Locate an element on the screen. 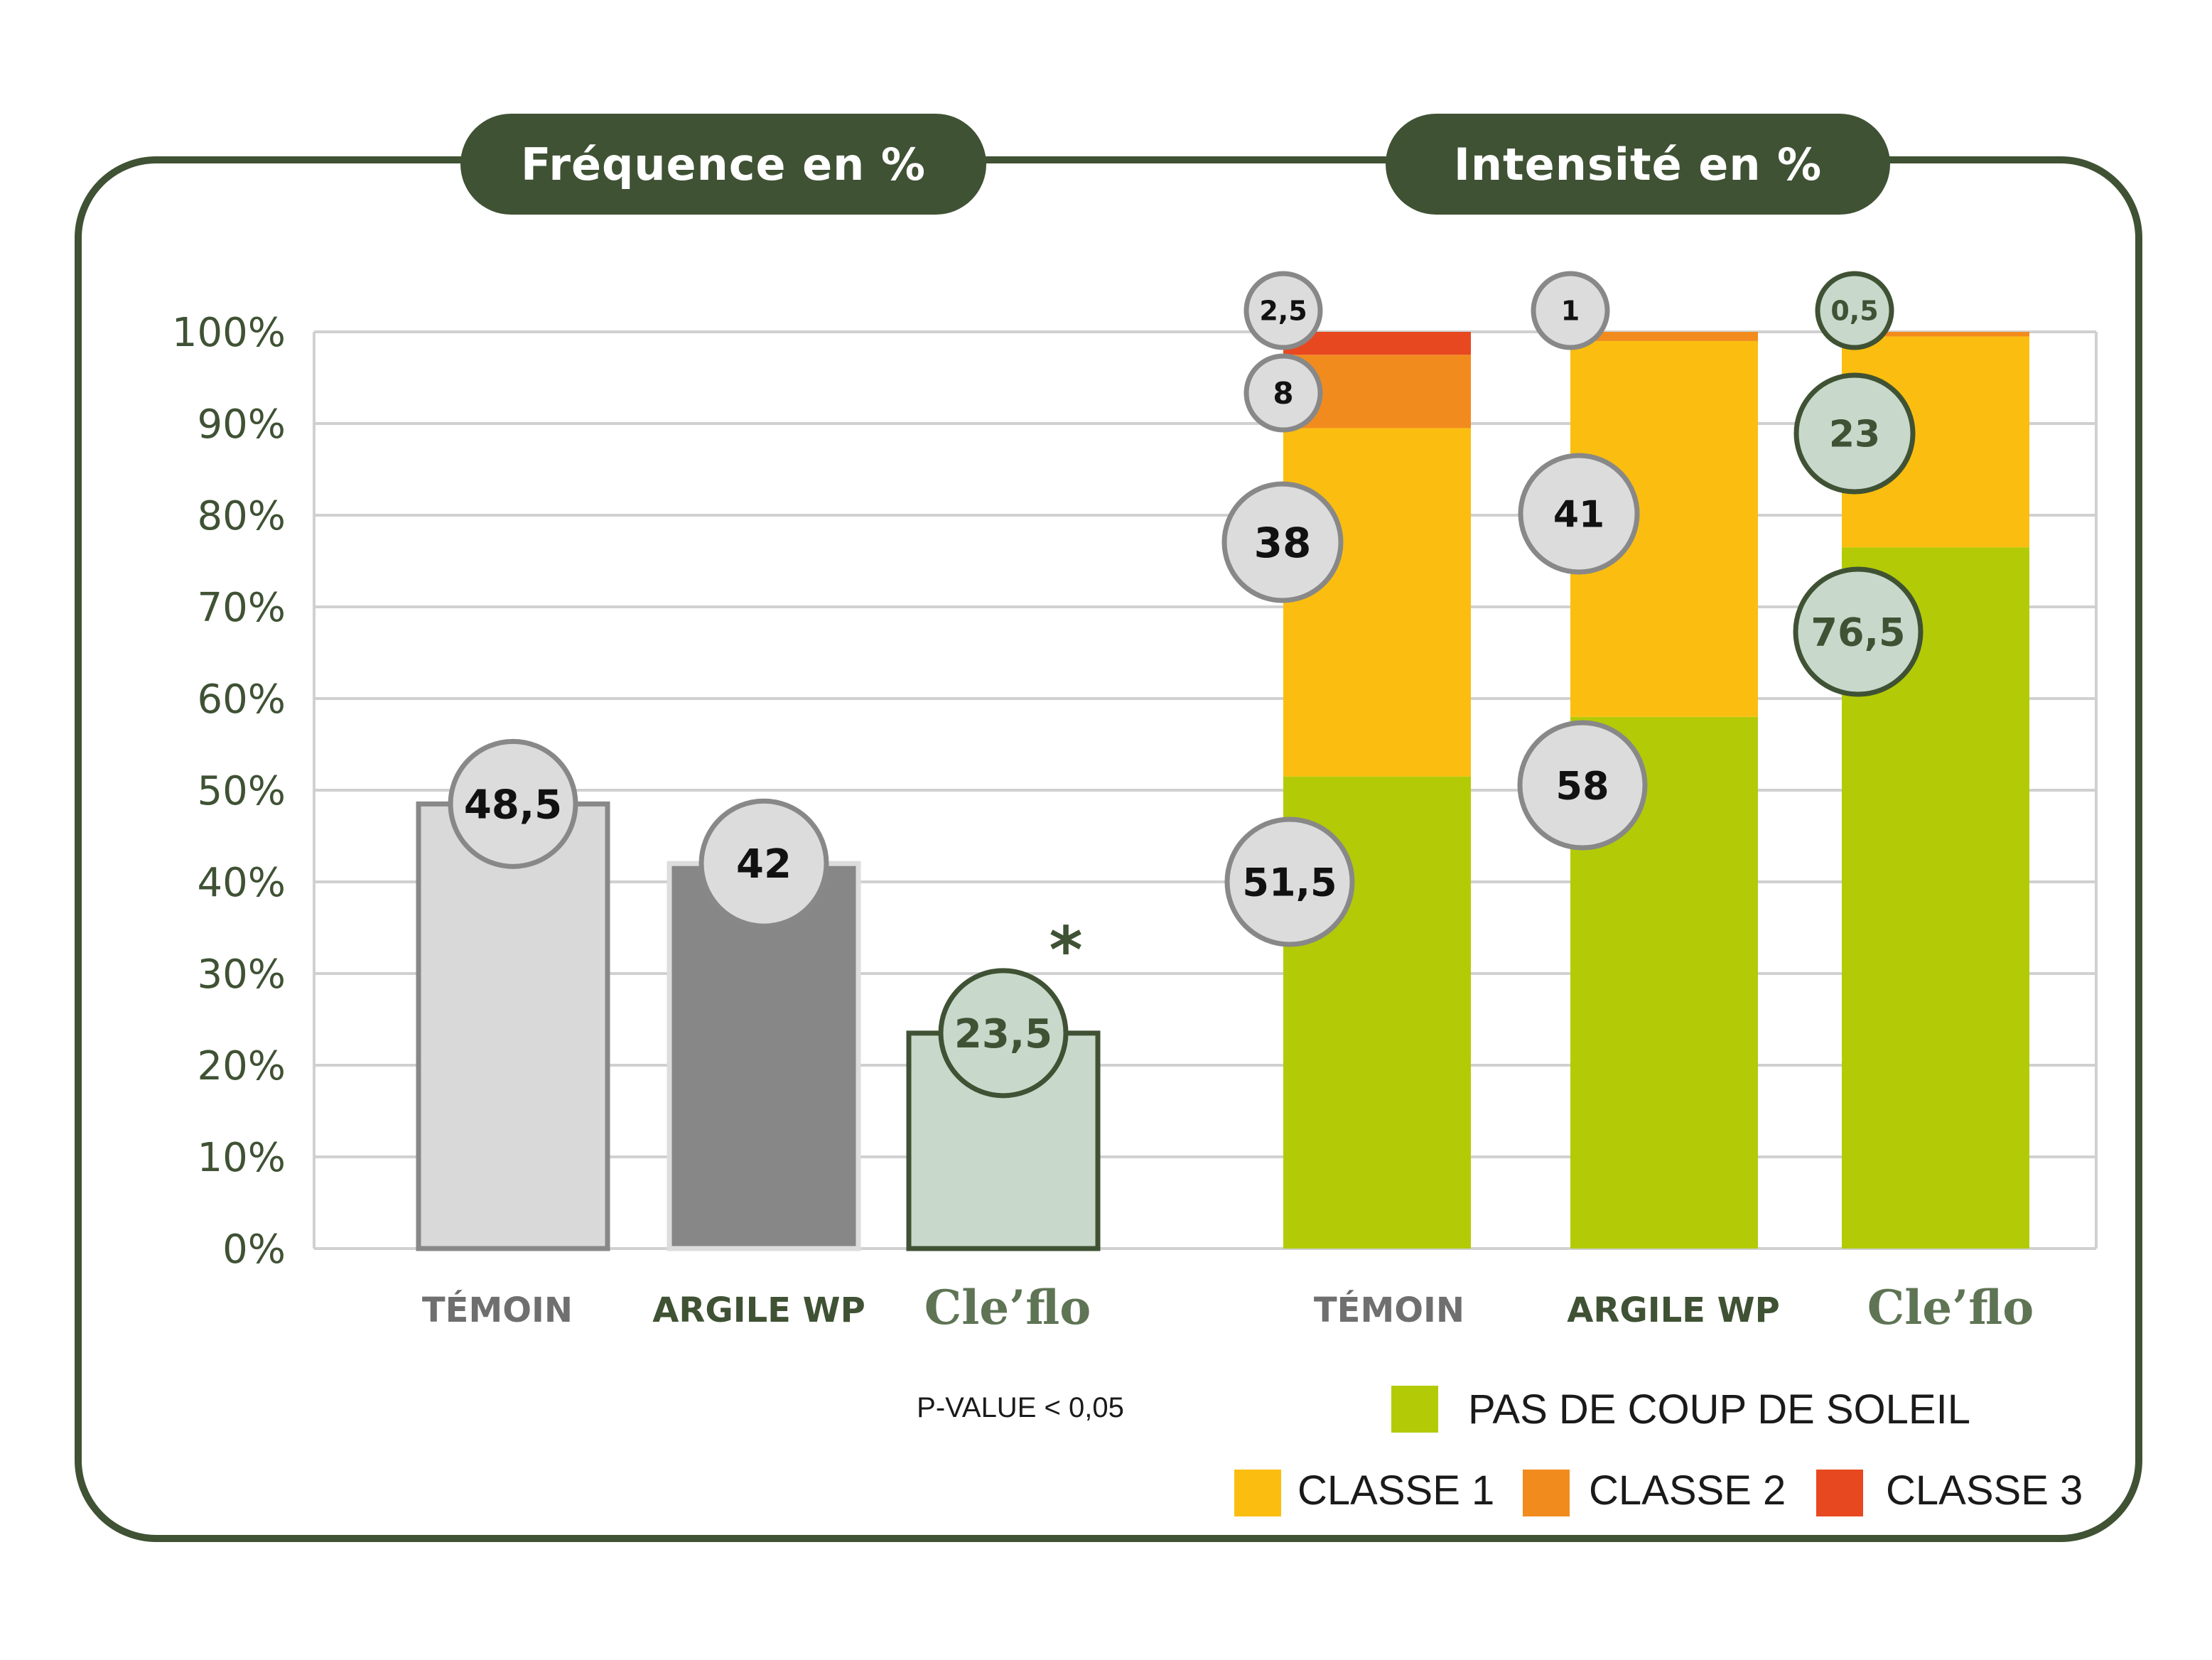 The height and width of the screenshot is (1660, 2212). frequency-data-label: 42 is located at coordinates (764, 864).